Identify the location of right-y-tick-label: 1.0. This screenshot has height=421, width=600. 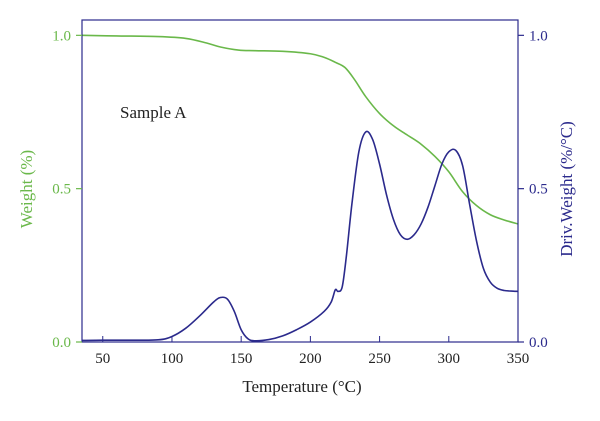
(538, 36).